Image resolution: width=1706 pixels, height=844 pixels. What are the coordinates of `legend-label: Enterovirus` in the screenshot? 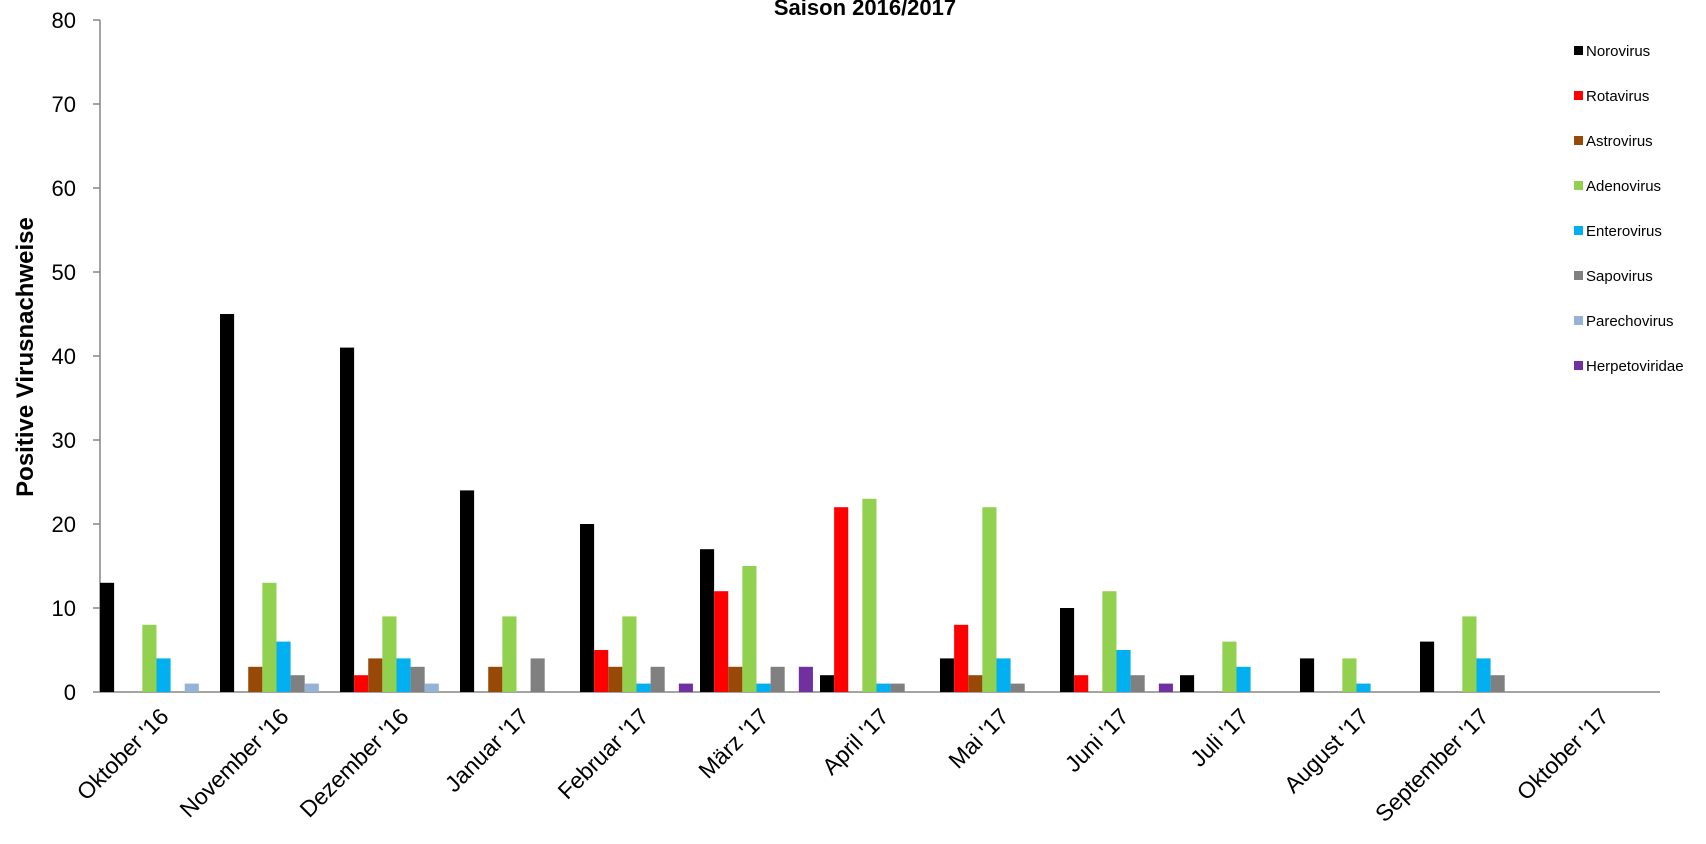 It's located at (1624, 231).